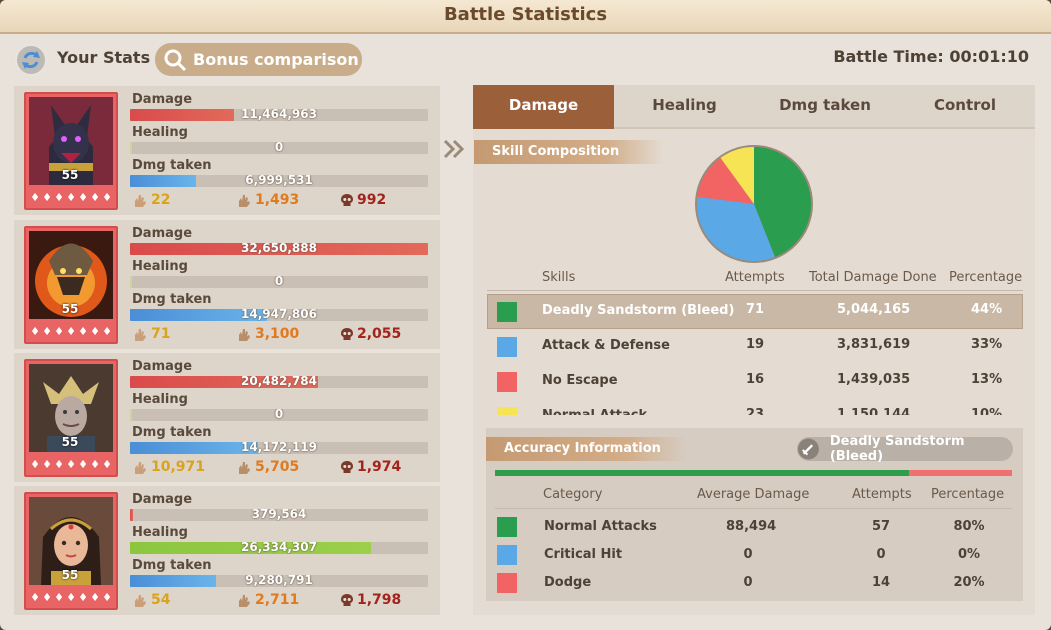 Image resolution: width=1051 pixels, height=630 pixels. I want to click on accuracy-attempts: 14, so click(881, 582).